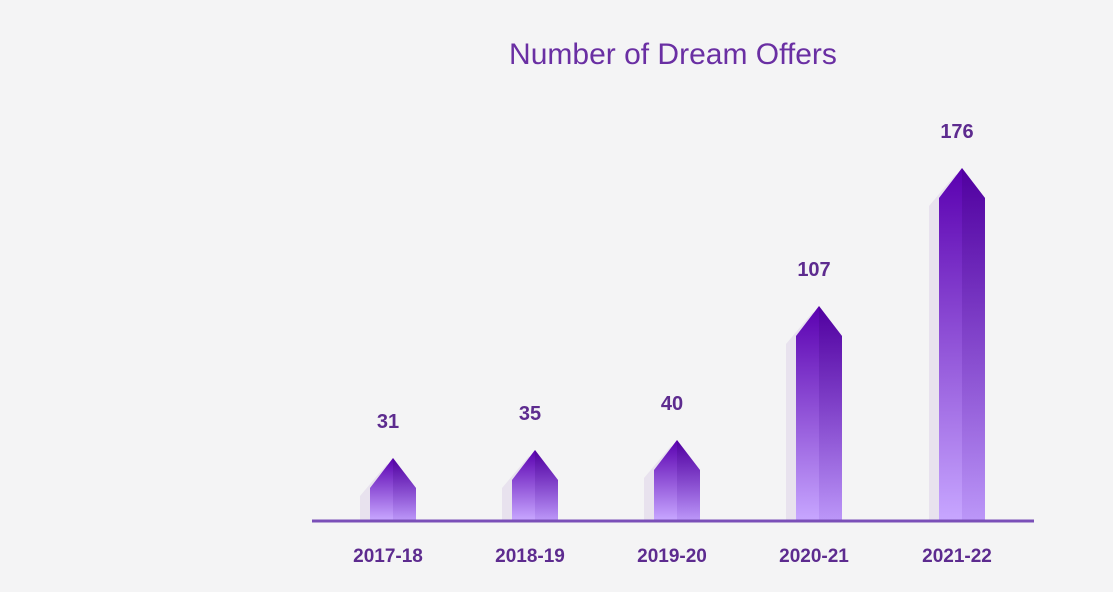 The height and width of the screenshot is (592, 1113). I want to click on x-tick-label-2020-21: 2020-21, so click(814, 556).